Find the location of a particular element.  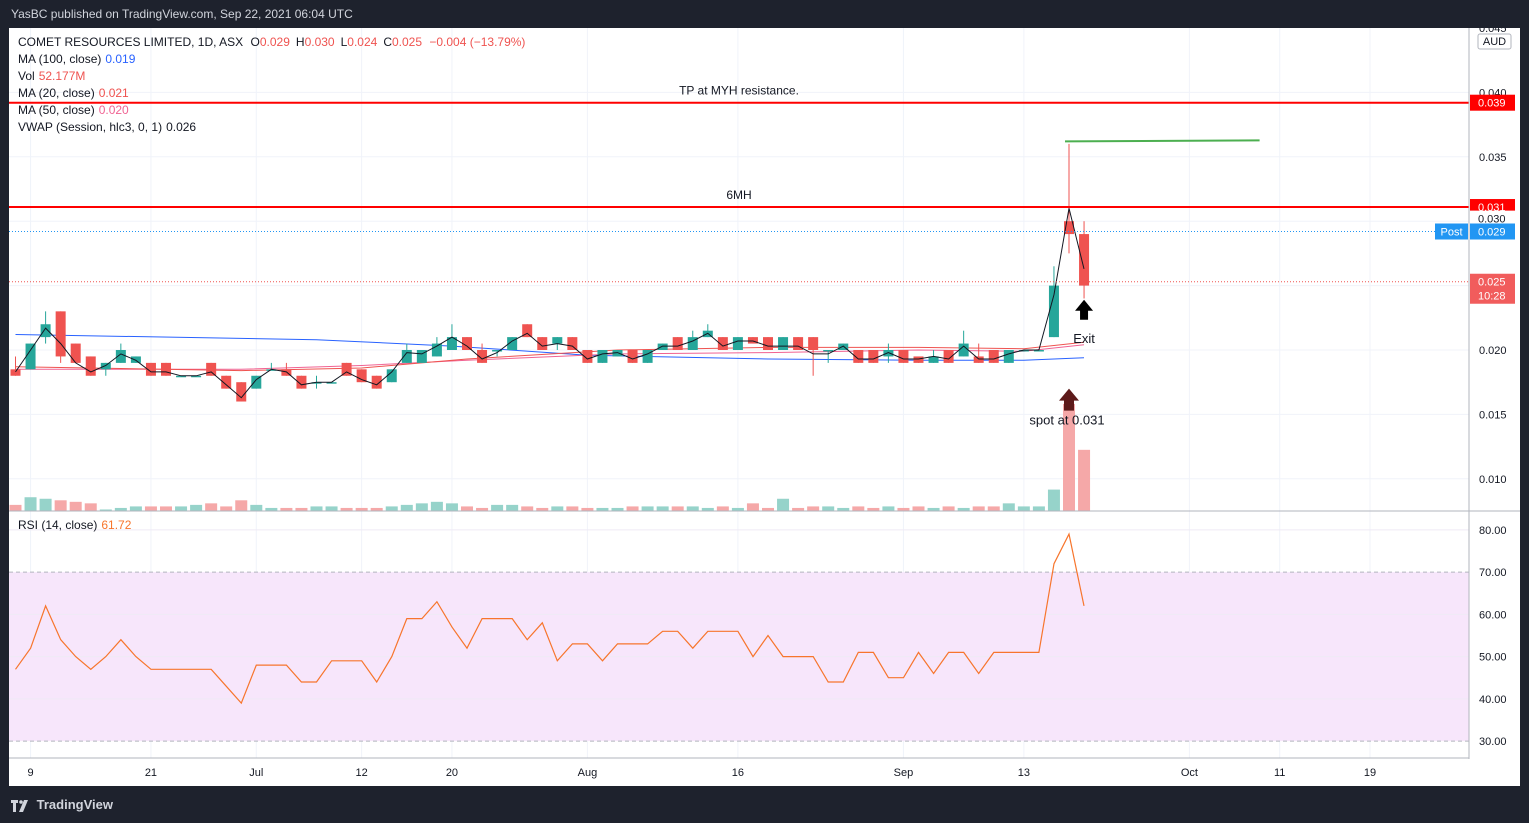

currency-box is located at coordinates (1494, 41).